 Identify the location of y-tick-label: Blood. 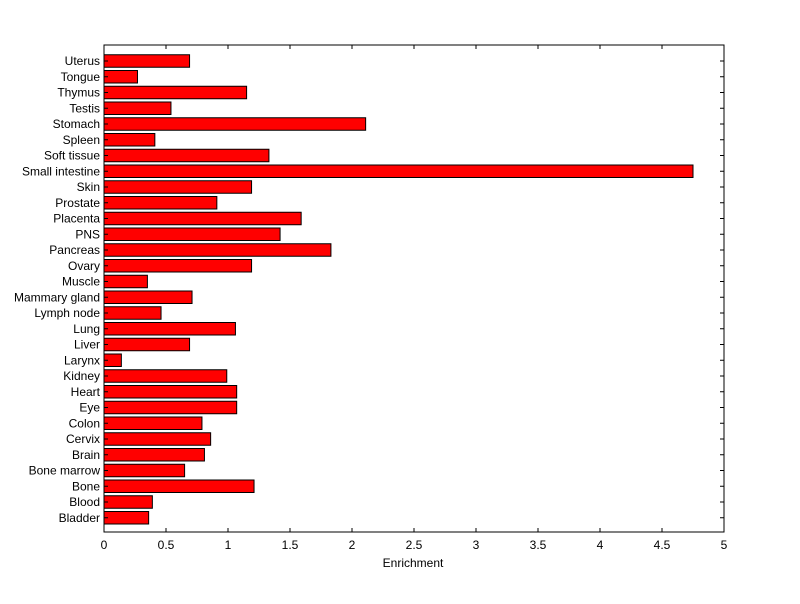
(84, 502).